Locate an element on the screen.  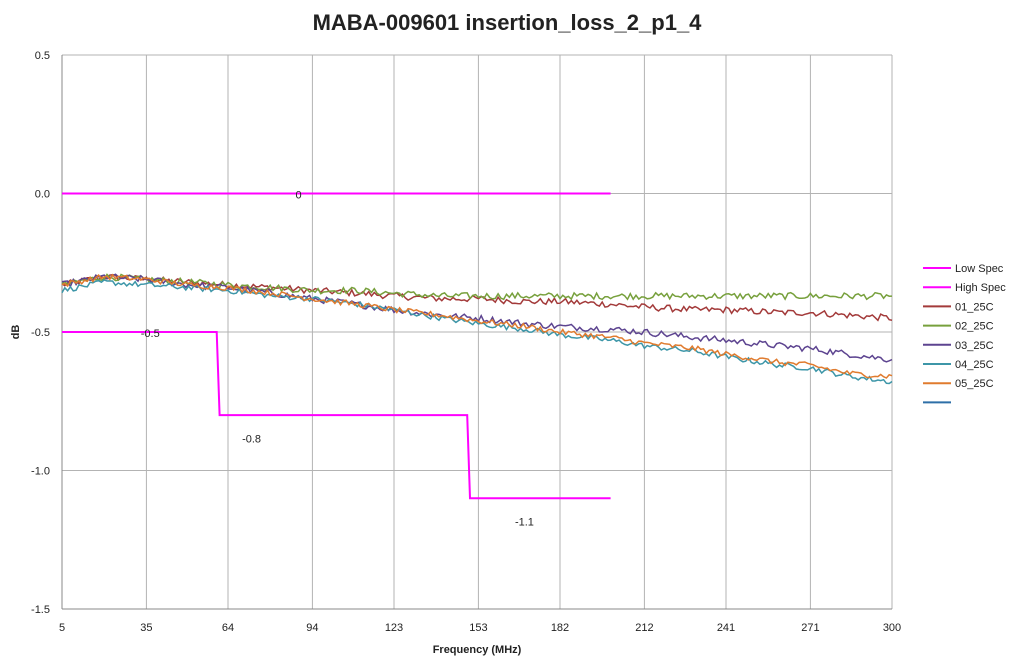
x-tick-label: 5 is located at coordinates (62, 628).